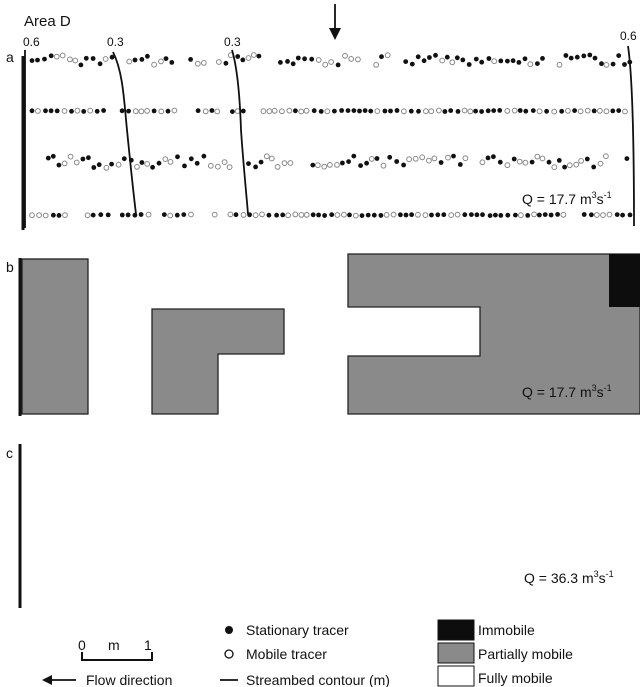 This screenshot has width=640, height=687. I want to click on legend-contour-label: Streambed contour (m), so click(318, 679).